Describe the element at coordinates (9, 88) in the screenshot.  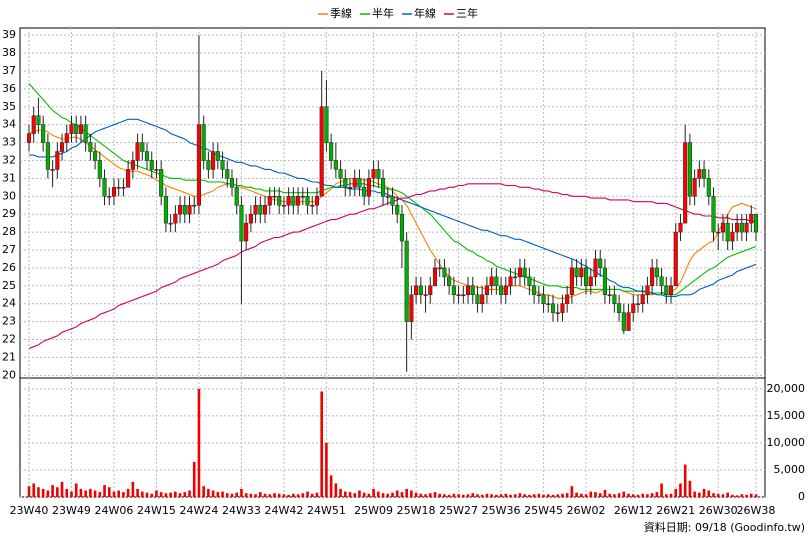
I see `y-tick-label: 36` at that location.